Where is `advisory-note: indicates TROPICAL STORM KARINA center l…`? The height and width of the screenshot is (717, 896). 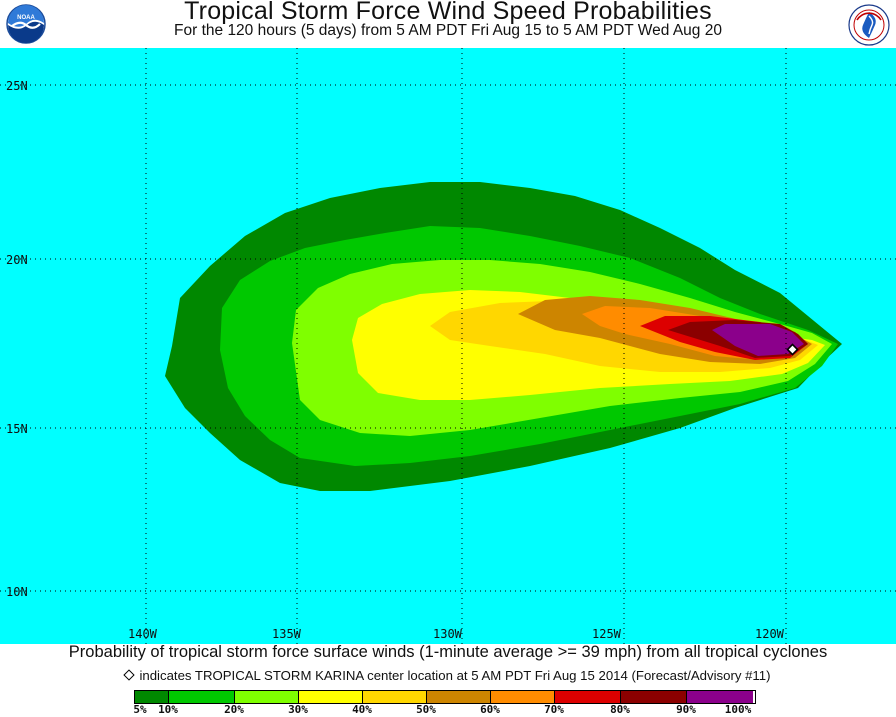
advisory-note: indicates TROPICAL STORM KARINA center l… is located at coordinates (448, 675).